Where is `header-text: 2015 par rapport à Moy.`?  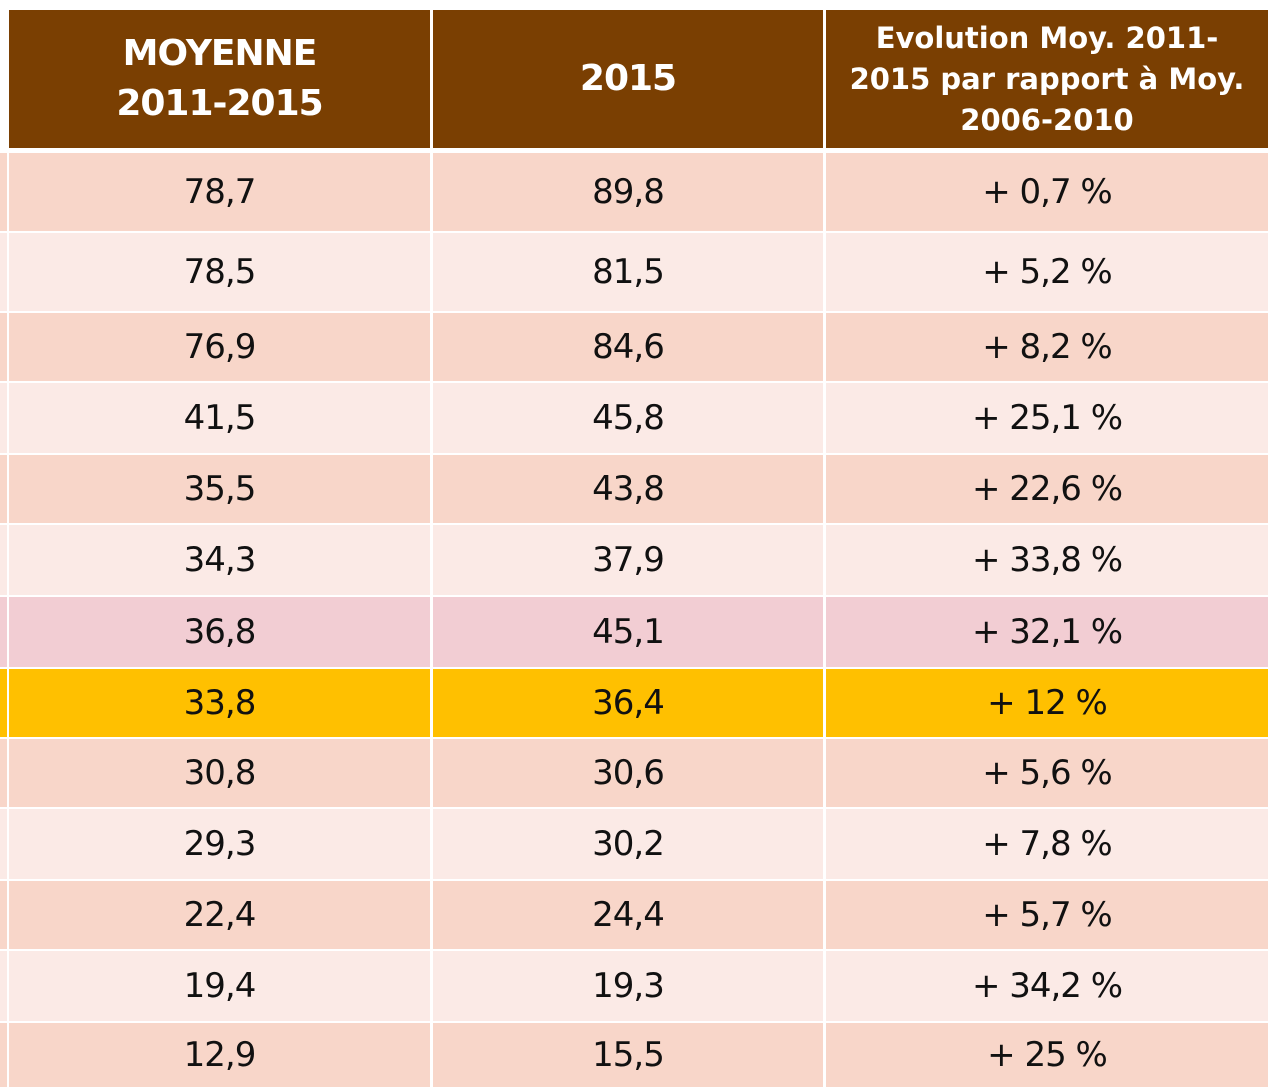
header-text: 2015 par rapport à Moy. is located at coordinates (1047, 78).